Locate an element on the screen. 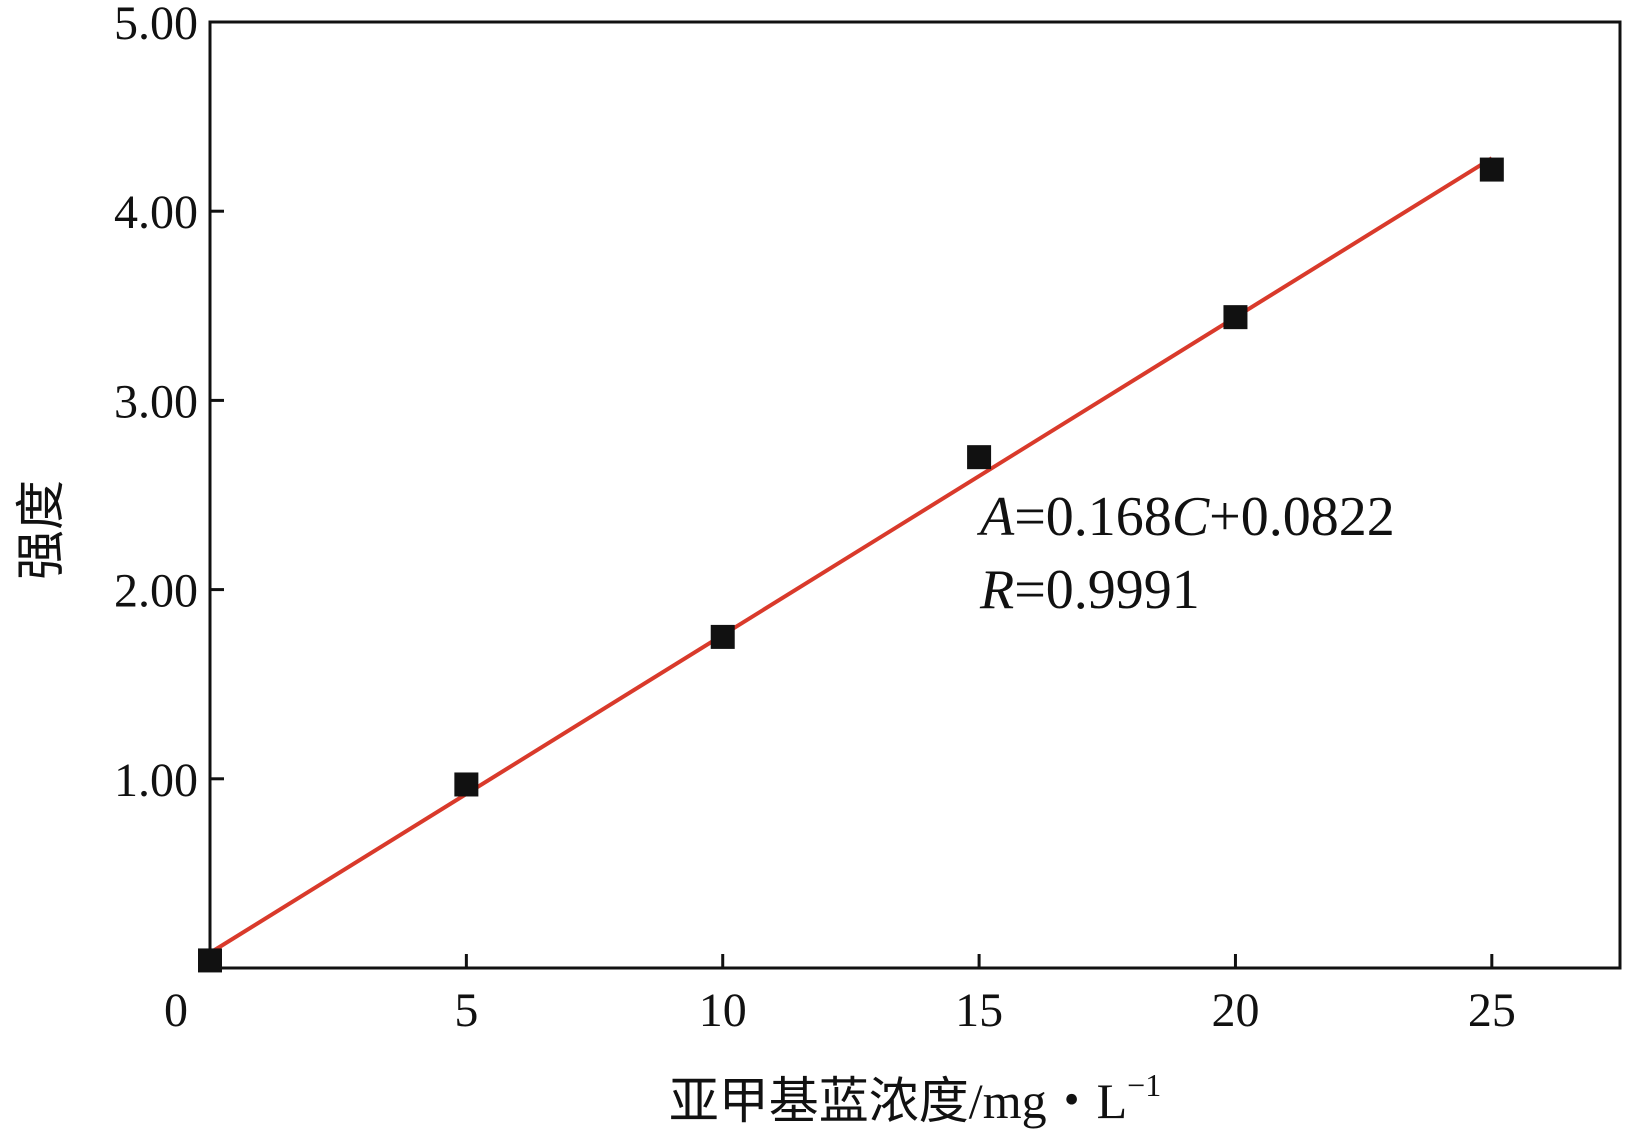 This screenshot has height=1137, width=1630. x-axis-title: 亚甲基蓝浓度/mg・L−1 is located at coordinates (915, 1098).